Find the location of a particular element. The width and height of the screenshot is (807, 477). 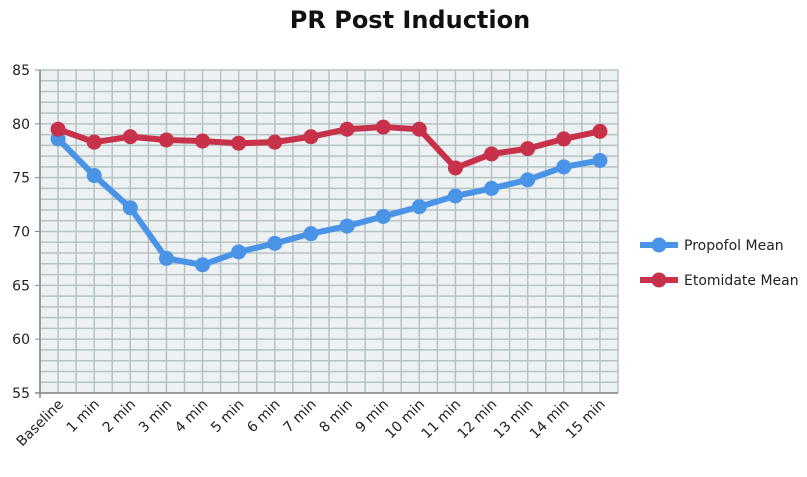

y-tick-label: 80 is located at coordinates (21, 125).